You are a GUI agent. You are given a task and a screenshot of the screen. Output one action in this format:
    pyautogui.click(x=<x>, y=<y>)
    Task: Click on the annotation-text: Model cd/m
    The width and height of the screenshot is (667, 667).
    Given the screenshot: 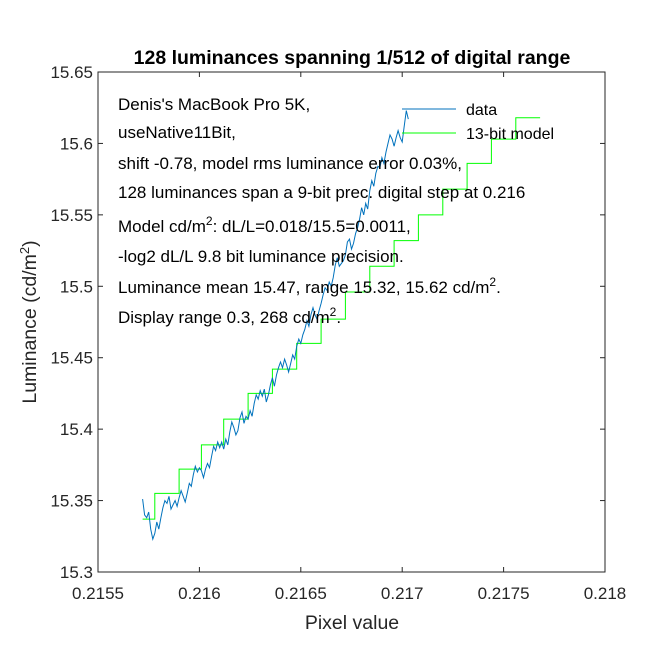 What is the action you would take?
    pyautogui.click(x=162, y=226)
    